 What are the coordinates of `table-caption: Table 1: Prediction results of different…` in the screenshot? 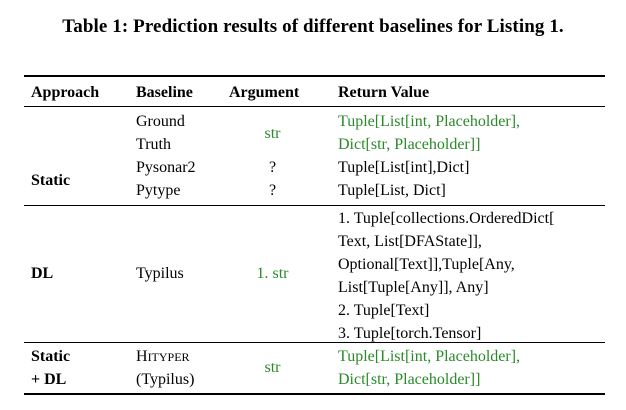 It's located at (313, 26).